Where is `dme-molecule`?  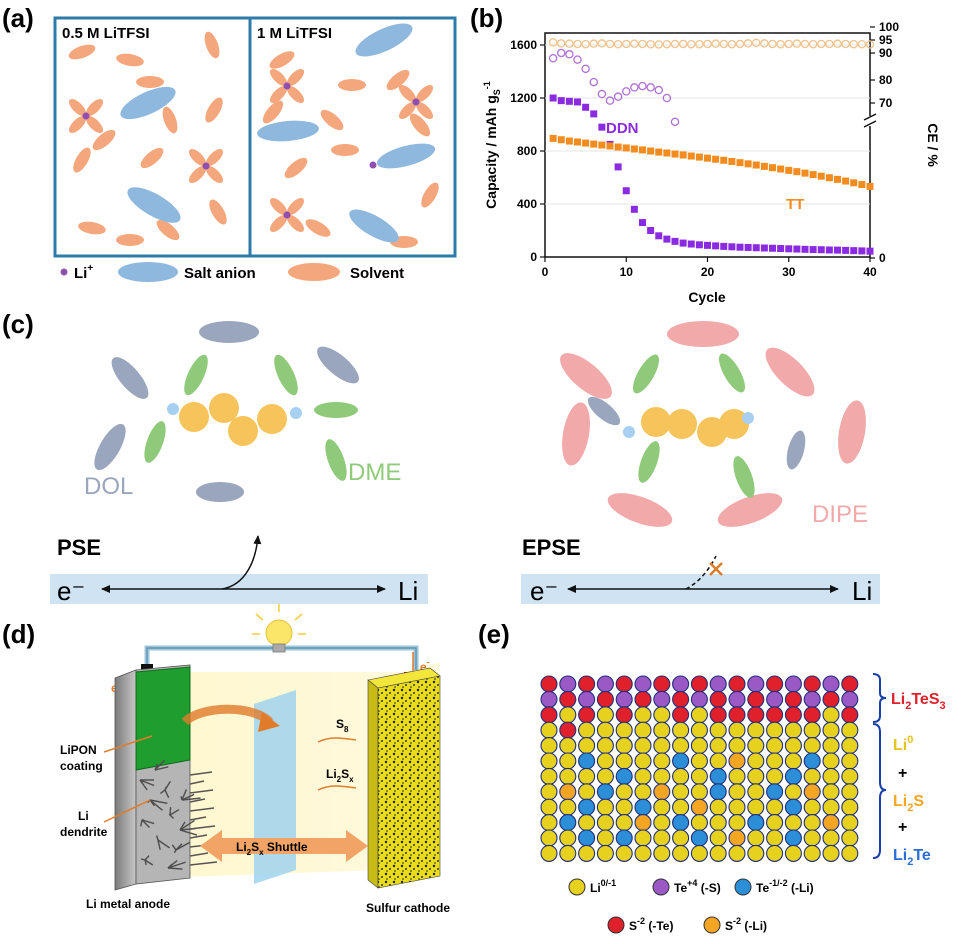 dme-molecule is located at coordinates (286, 375).